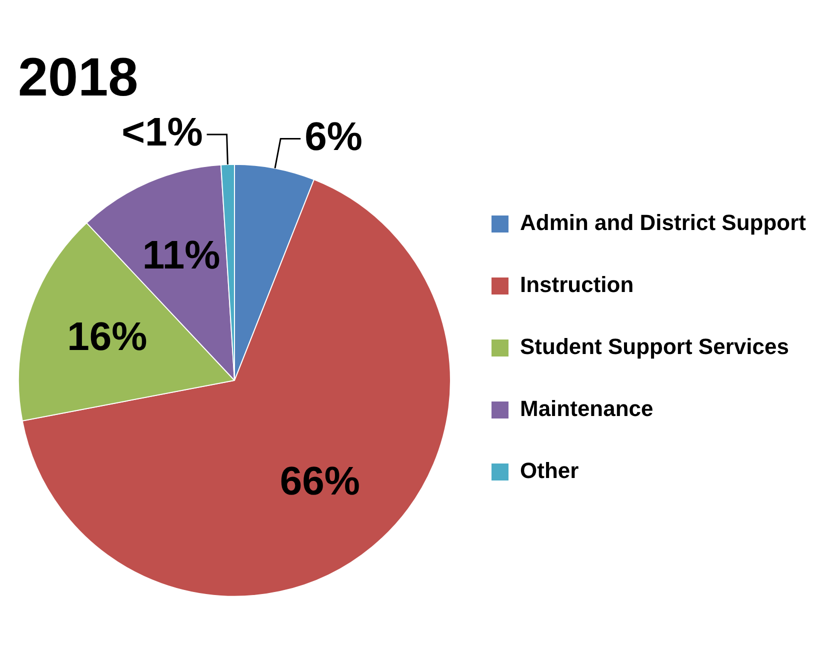 The width and height of the screenshot is (834, 667). Describe the element at coordinates (654, 347) in the screenshot. I see `legend-label: Student Support Services` at that location.